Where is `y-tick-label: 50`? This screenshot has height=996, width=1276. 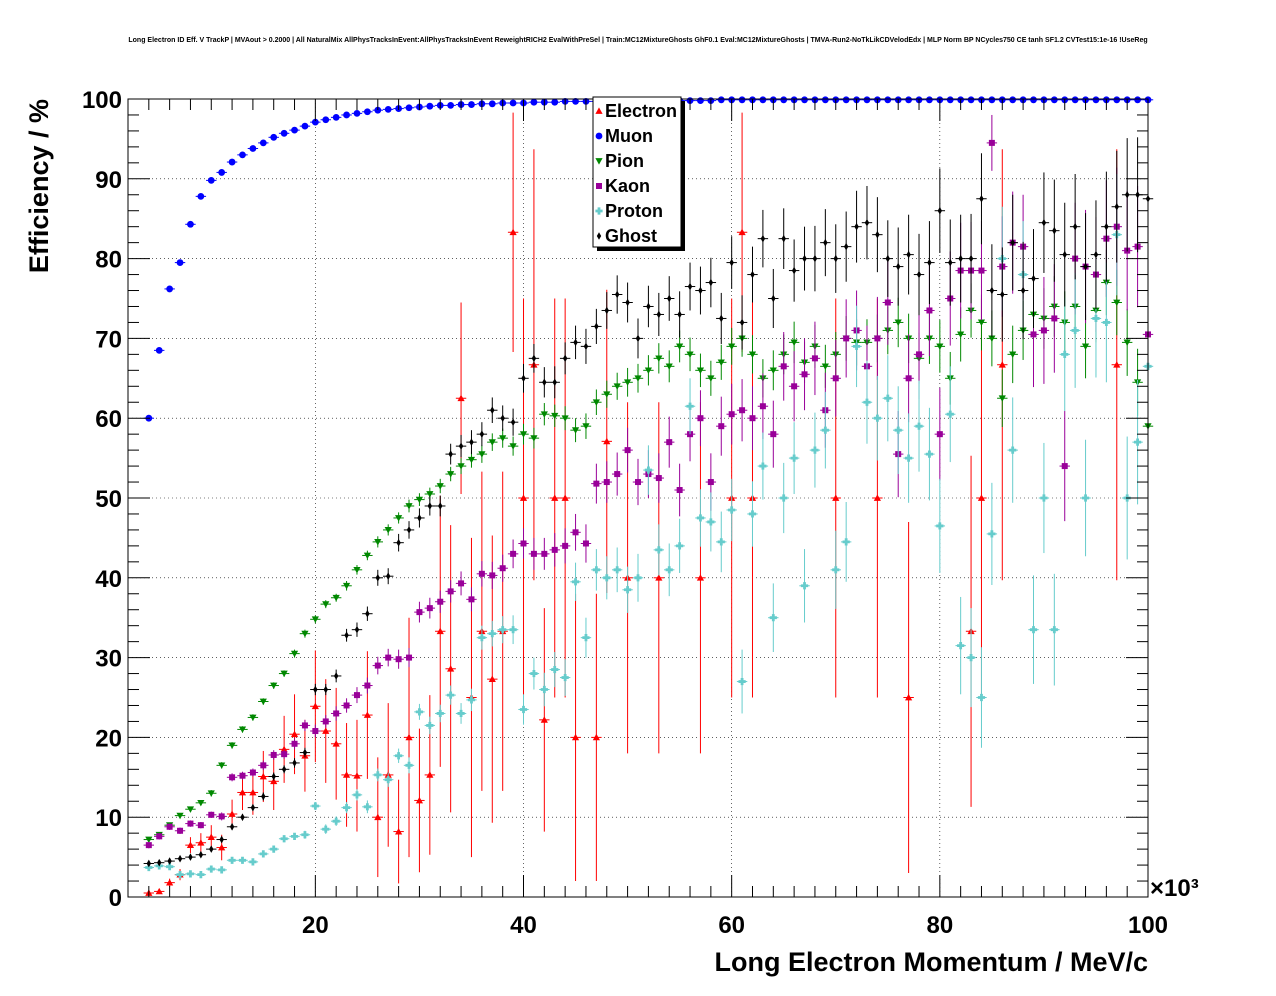 y-tick-label: 50 is located at coordinates (108, 499).